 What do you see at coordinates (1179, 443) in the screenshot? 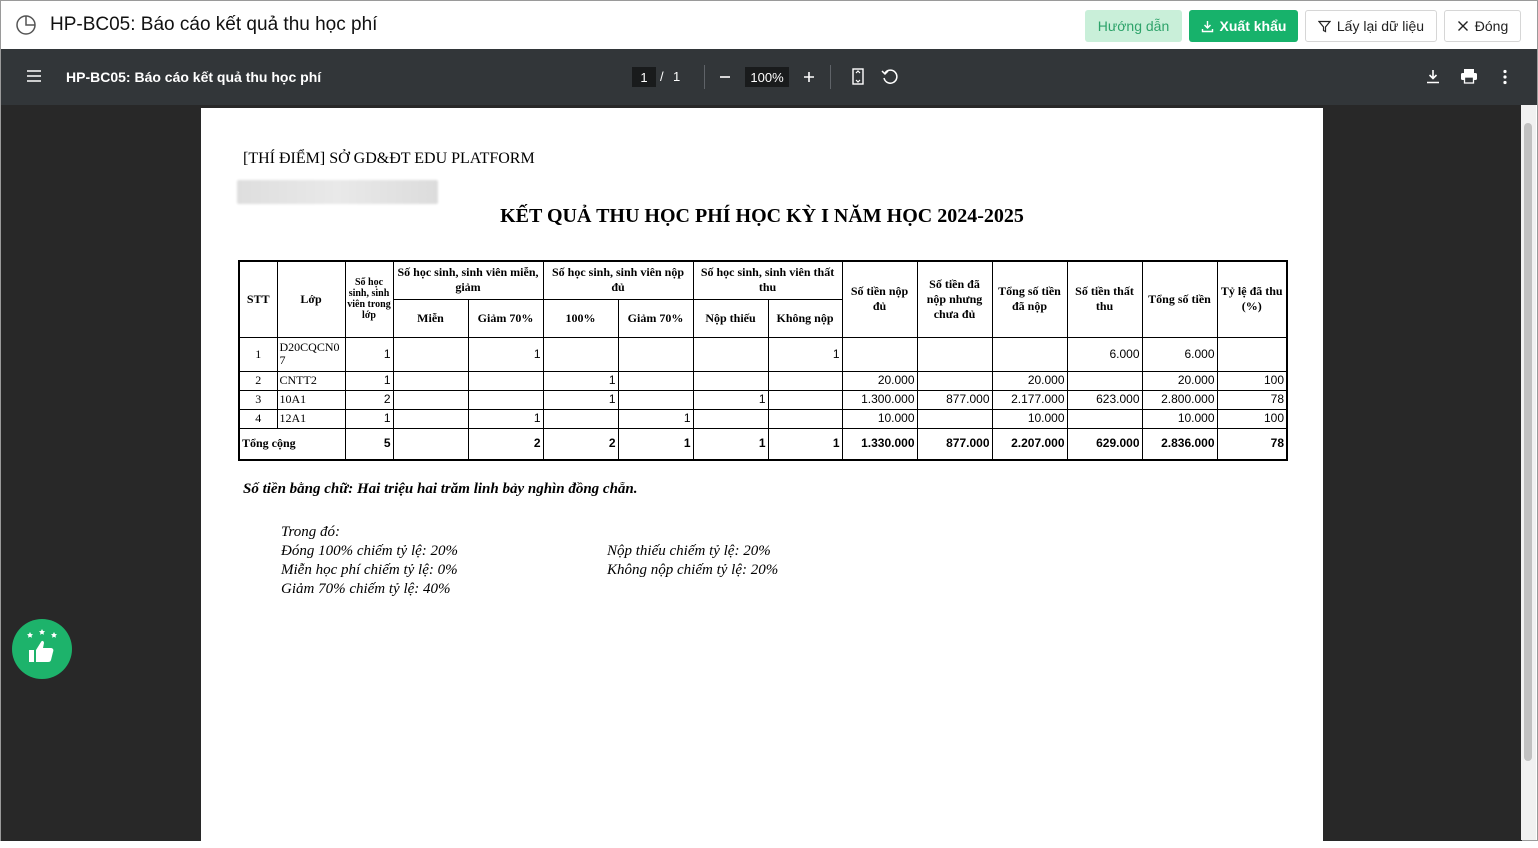
I see `table-cell: 2.836.000` at bounding box center [1179, 443].